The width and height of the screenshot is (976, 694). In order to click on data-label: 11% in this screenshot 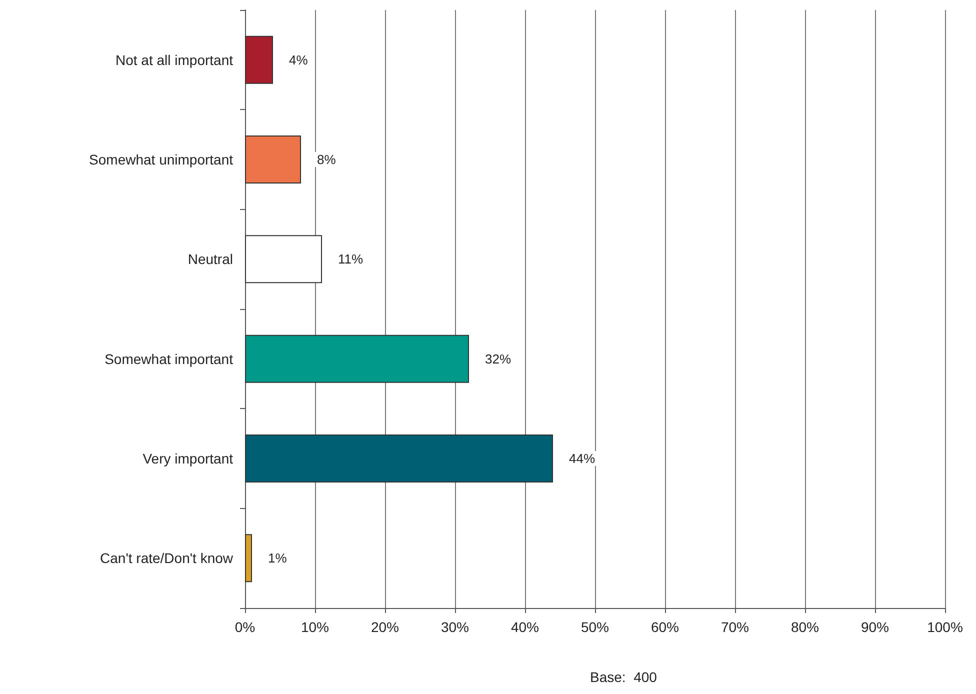, I will do `click(351, 259)`.